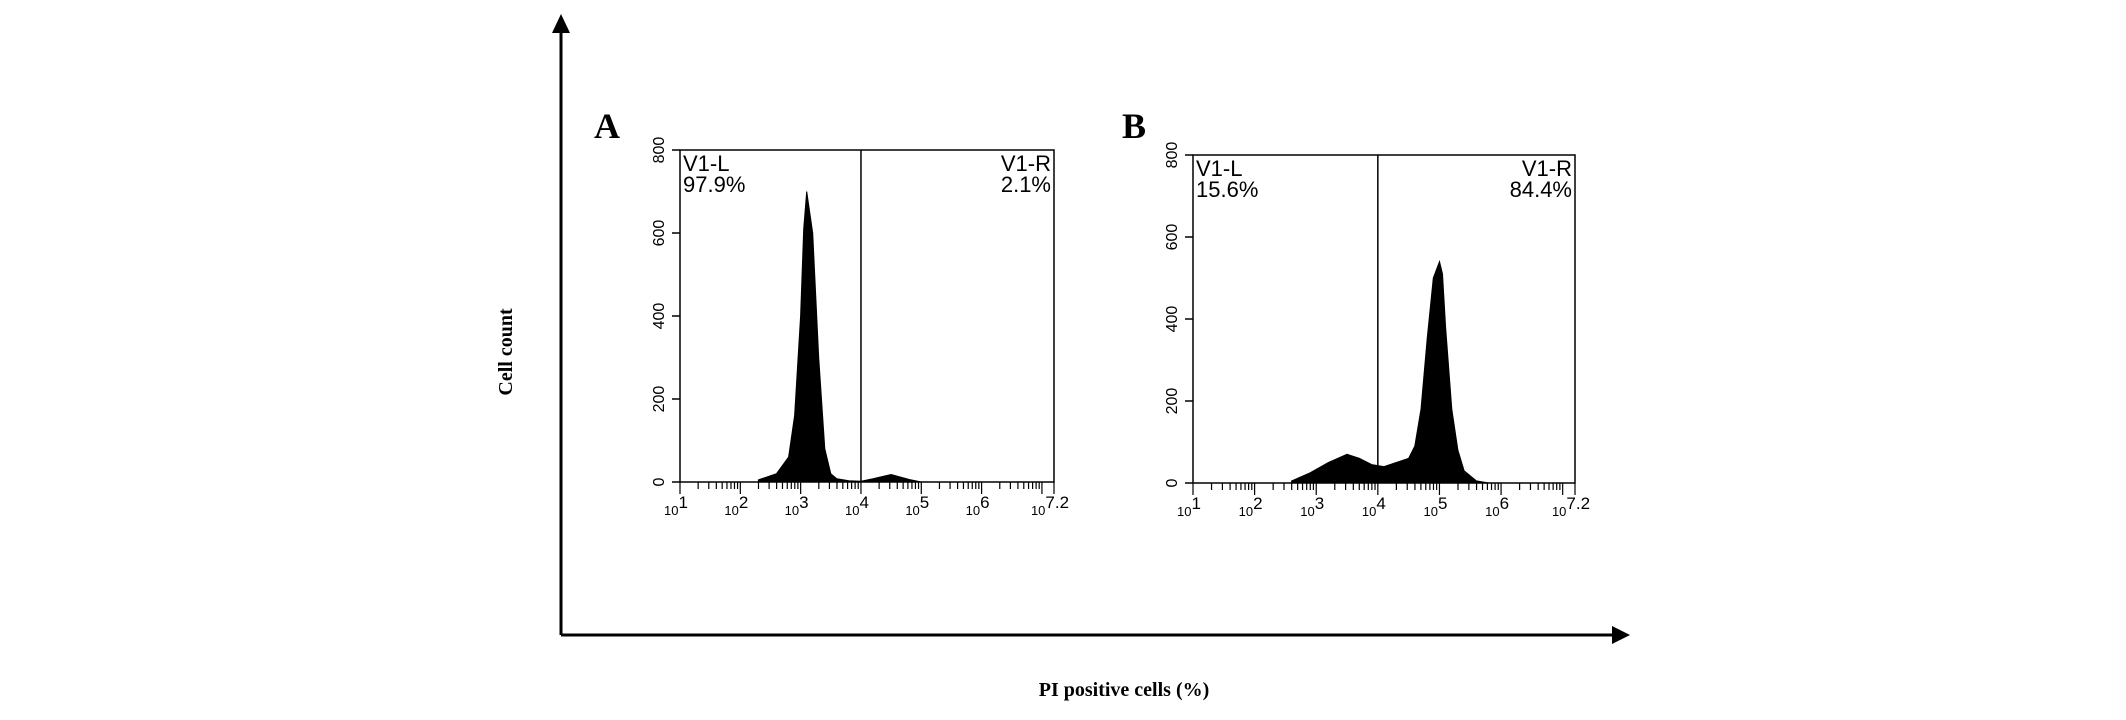  Describe the element at coordinates (1134, 126) in the screenshot. I see `panel-label: B` at that location.